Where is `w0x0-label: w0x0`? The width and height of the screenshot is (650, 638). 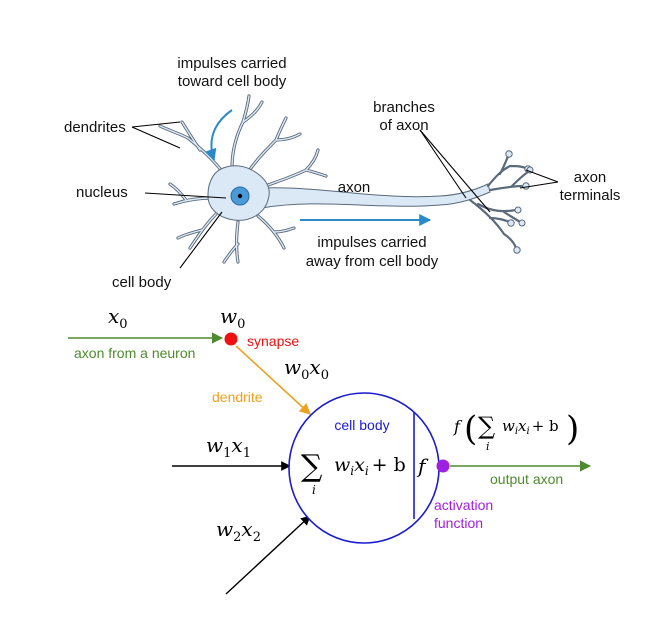
w0x0-label: w0x0 is located at coordinates (306, 369).